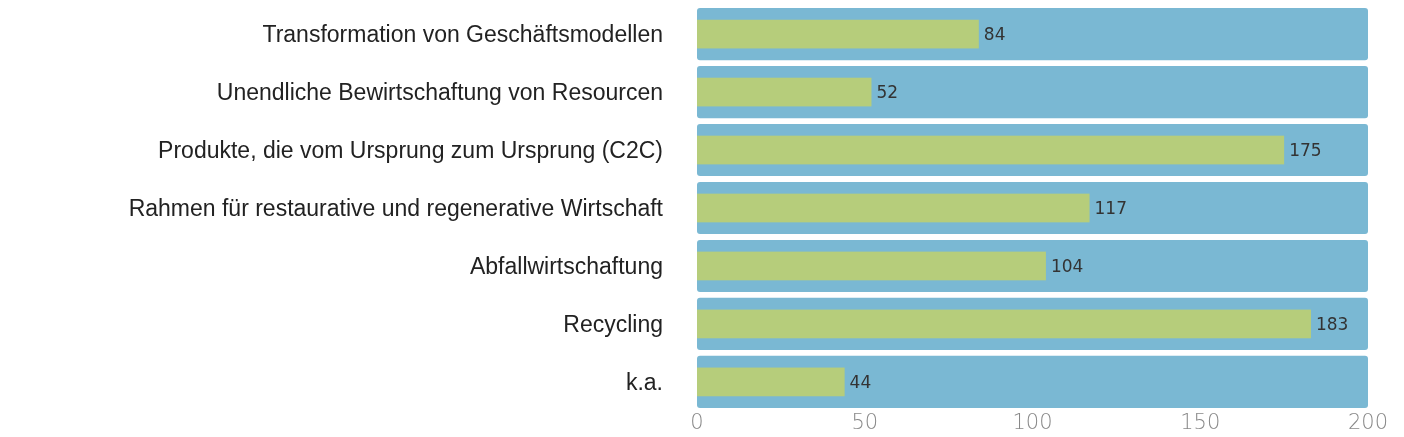  I want to click on data-label: 44, so click(860, 381).